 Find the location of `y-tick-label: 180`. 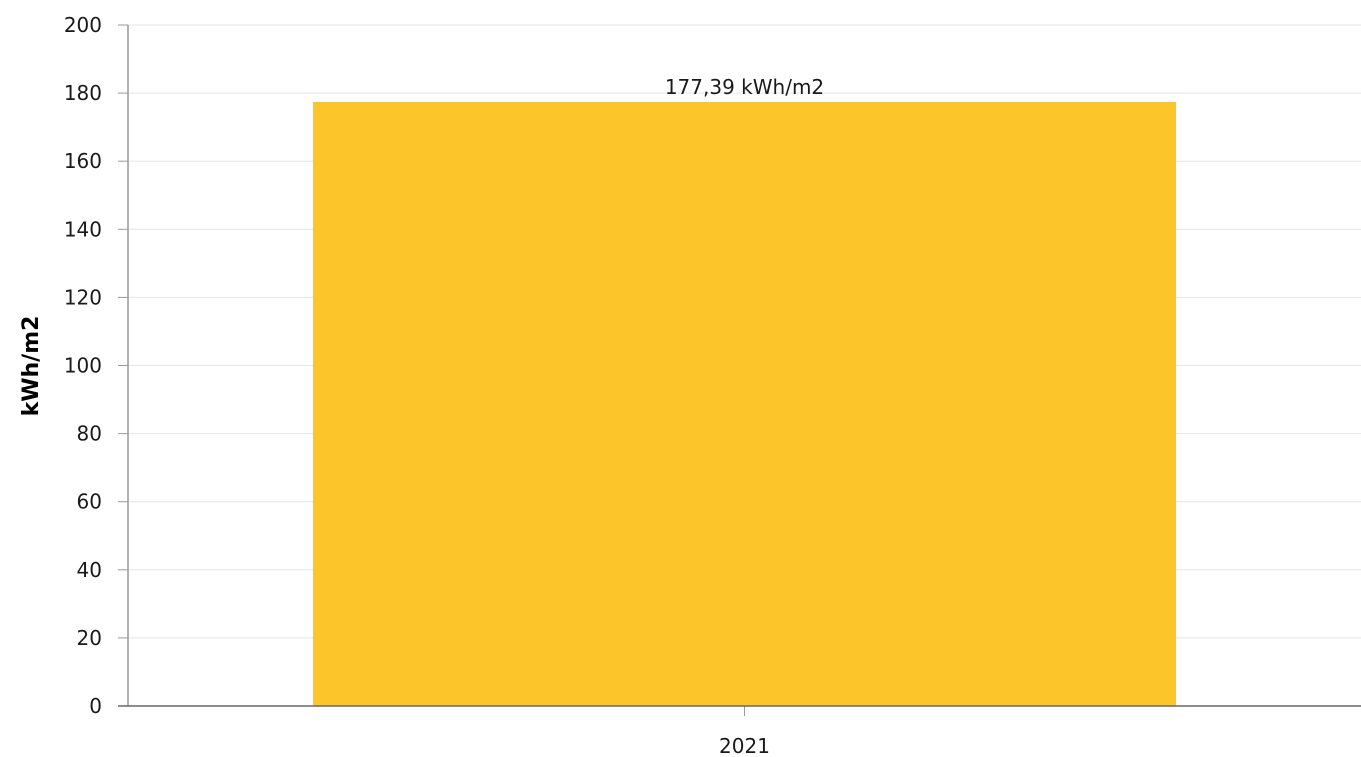

y-tick-label: 180 is located at coordinates (83, 93).